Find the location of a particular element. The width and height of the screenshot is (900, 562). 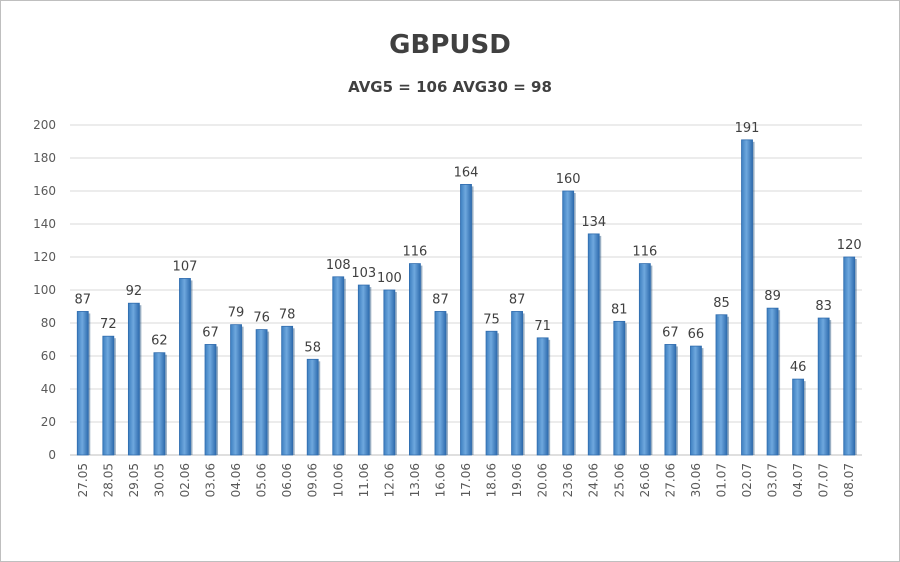

data-label: 78 is located at coordinates (287, 314).